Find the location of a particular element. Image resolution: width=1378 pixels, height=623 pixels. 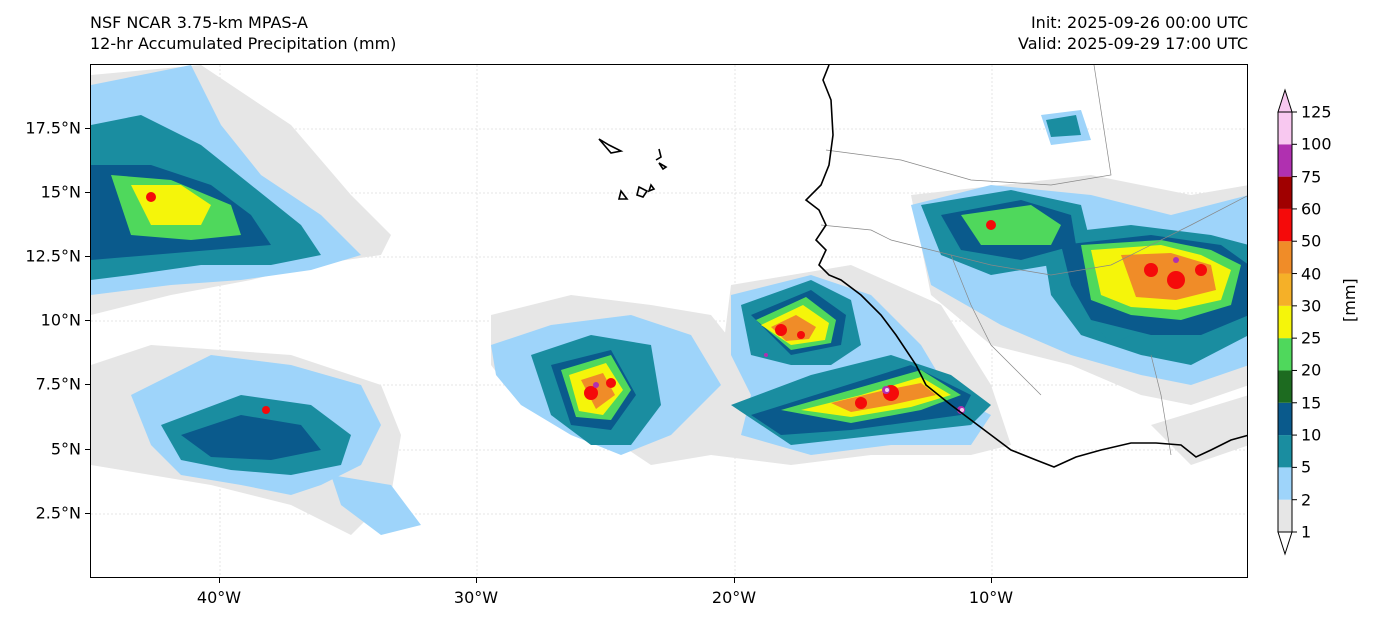

colorbar-level-label: 2 is located at coordinates (1306, 500).